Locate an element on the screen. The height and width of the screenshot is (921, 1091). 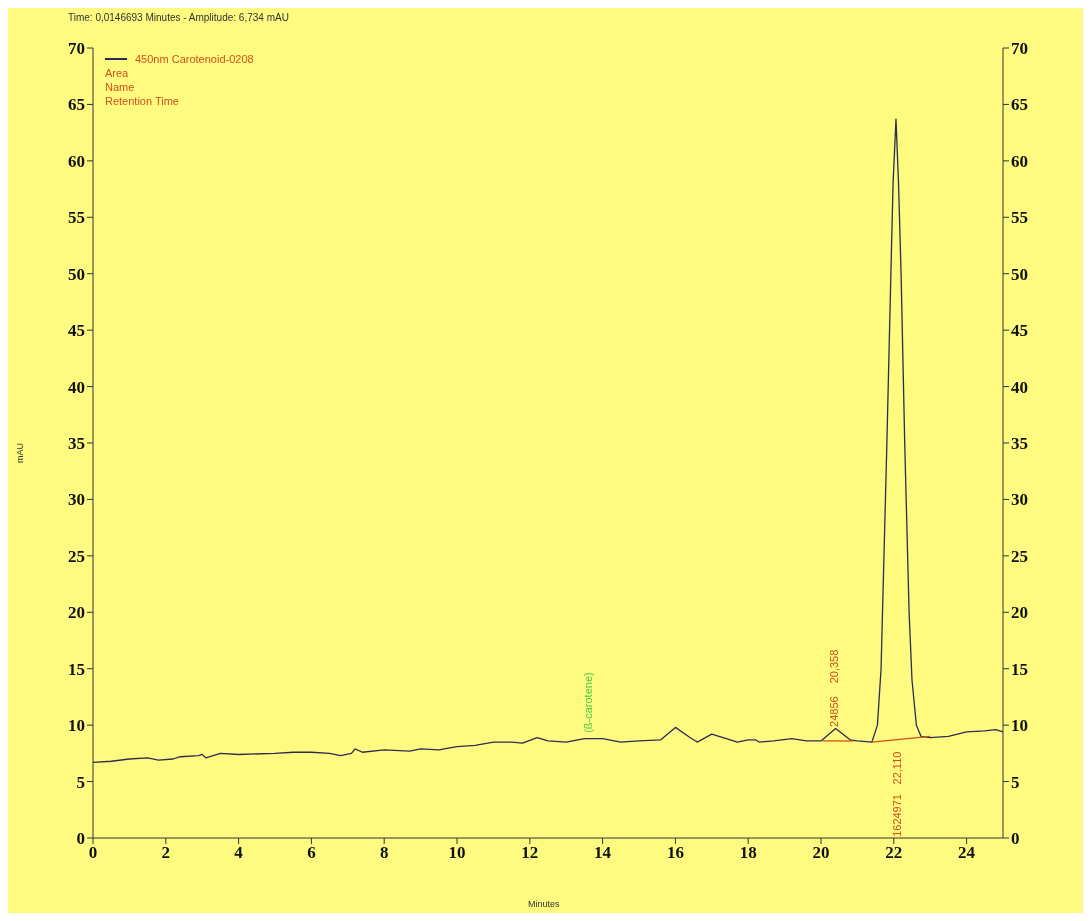
y2-tick-label: 30 is located at coordinates (1019, 500).